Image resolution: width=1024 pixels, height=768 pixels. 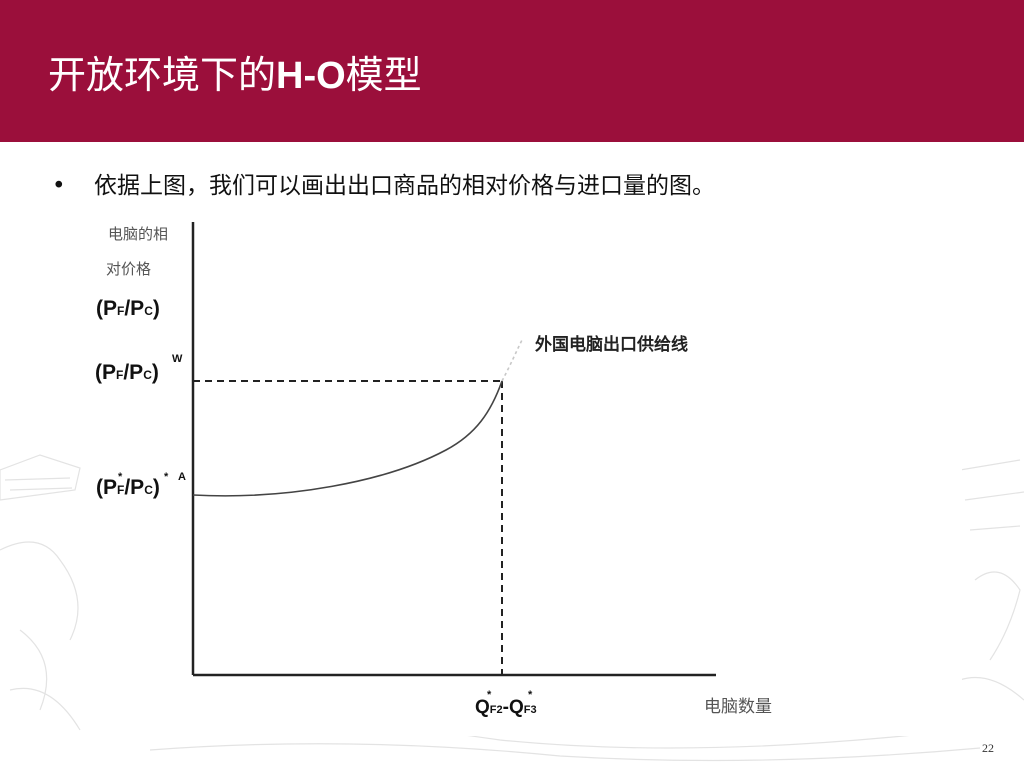 I want to click on supply-curve-extension, so click(x=512, y=360).